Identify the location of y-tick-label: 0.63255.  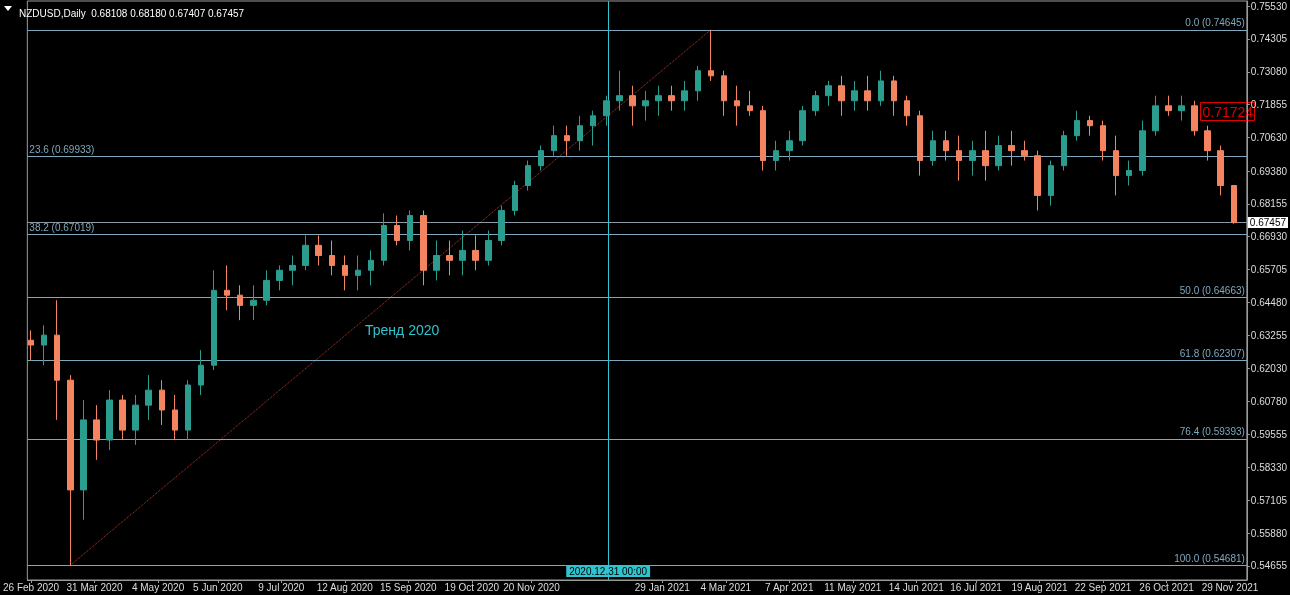
(1269, 335).